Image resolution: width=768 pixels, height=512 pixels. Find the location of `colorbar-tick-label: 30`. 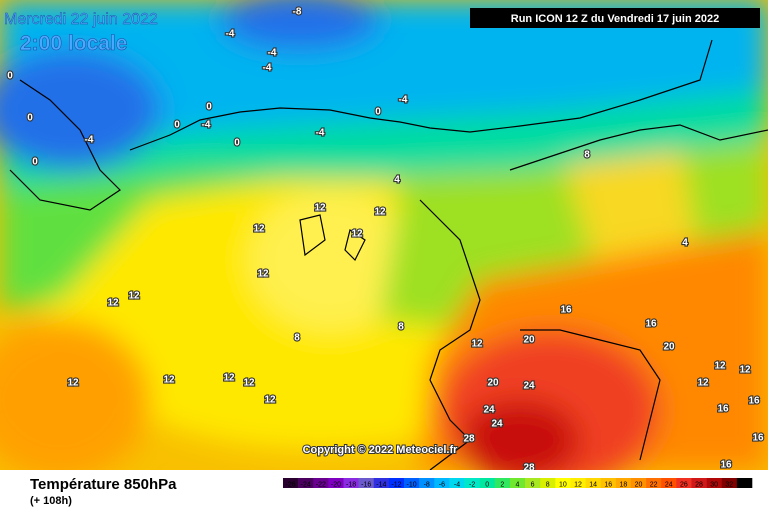

colorbar-tick-label: 30 is located at coordinates (714, 484).